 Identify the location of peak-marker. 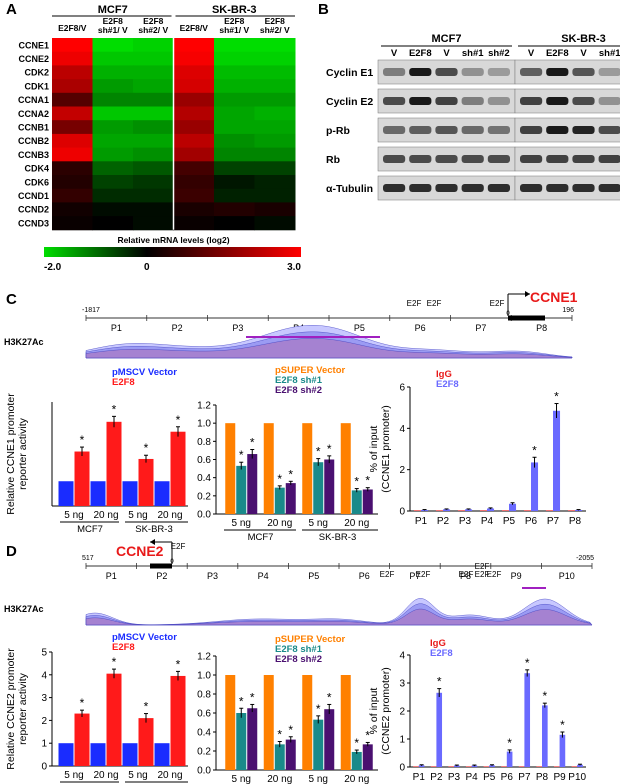
(313, 337).